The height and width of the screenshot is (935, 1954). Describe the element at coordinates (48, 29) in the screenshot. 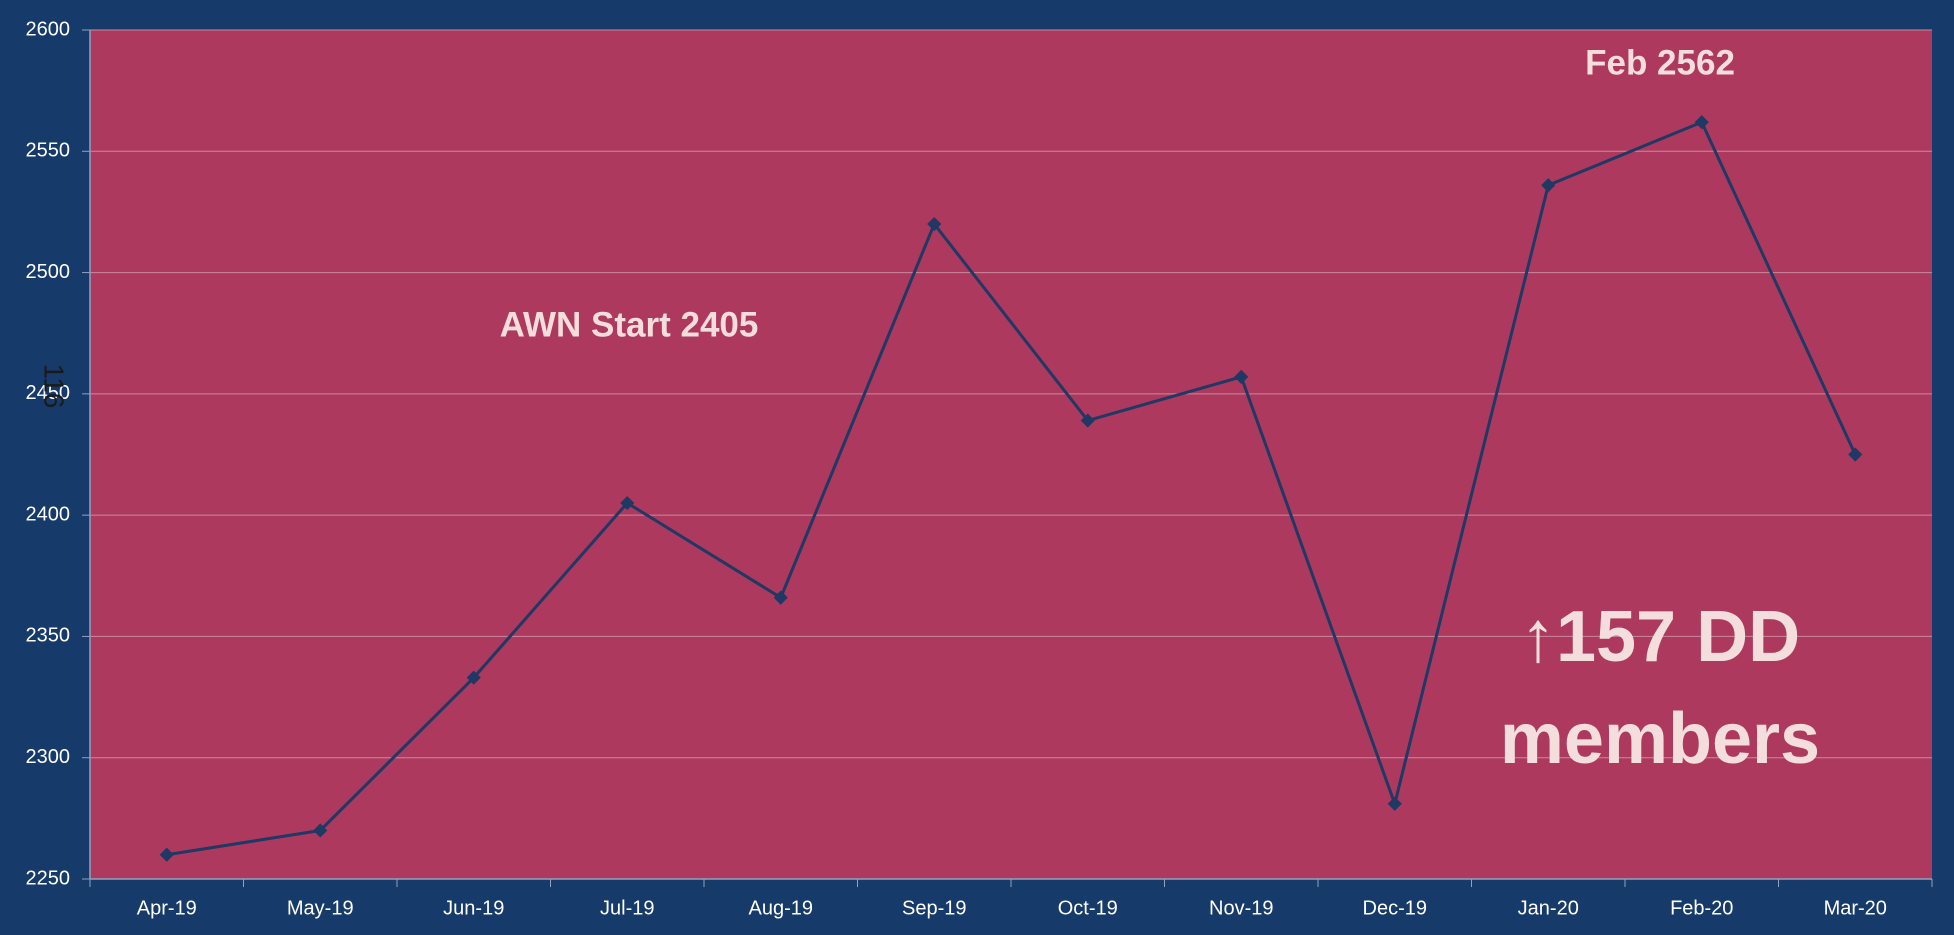

I see `y-tick-label: 2600` at that location.